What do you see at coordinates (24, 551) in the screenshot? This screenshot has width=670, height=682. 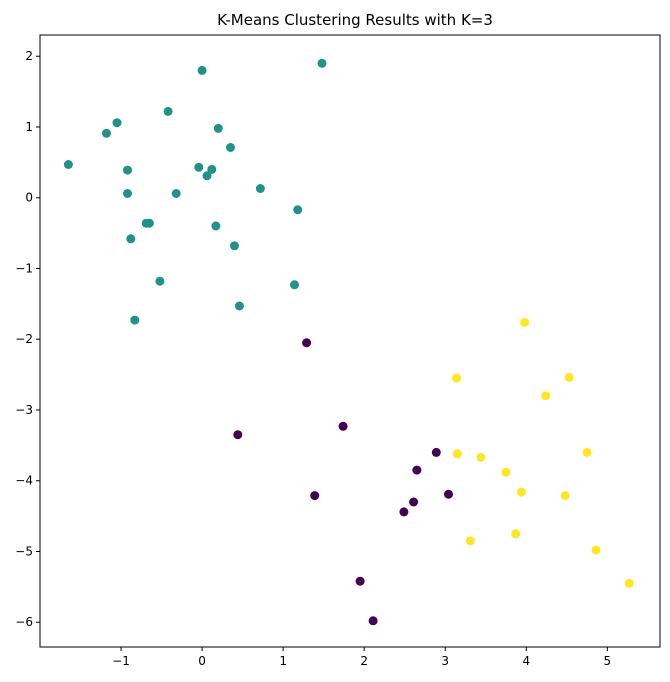 I see `y-tick-label: −5` at bounding box center [24, 551].